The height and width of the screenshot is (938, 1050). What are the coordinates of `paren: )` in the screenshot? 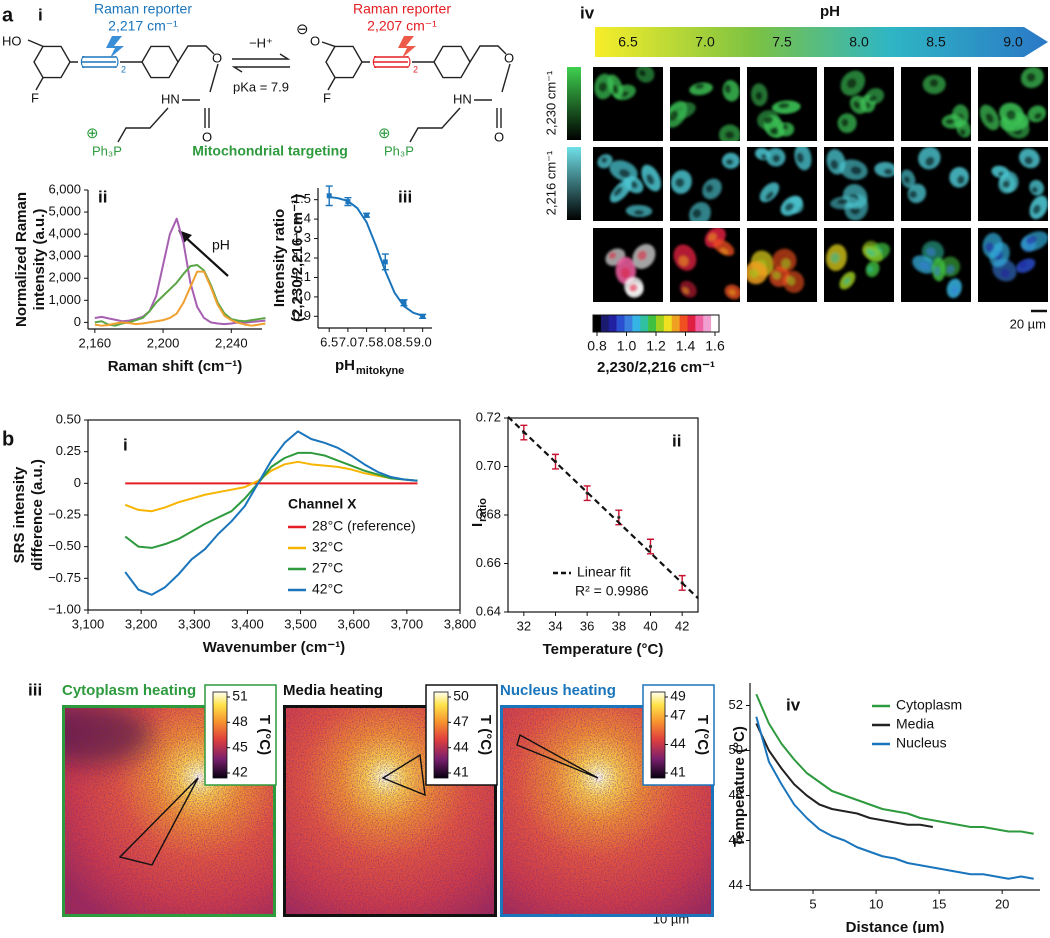 It's located at (409, 60).